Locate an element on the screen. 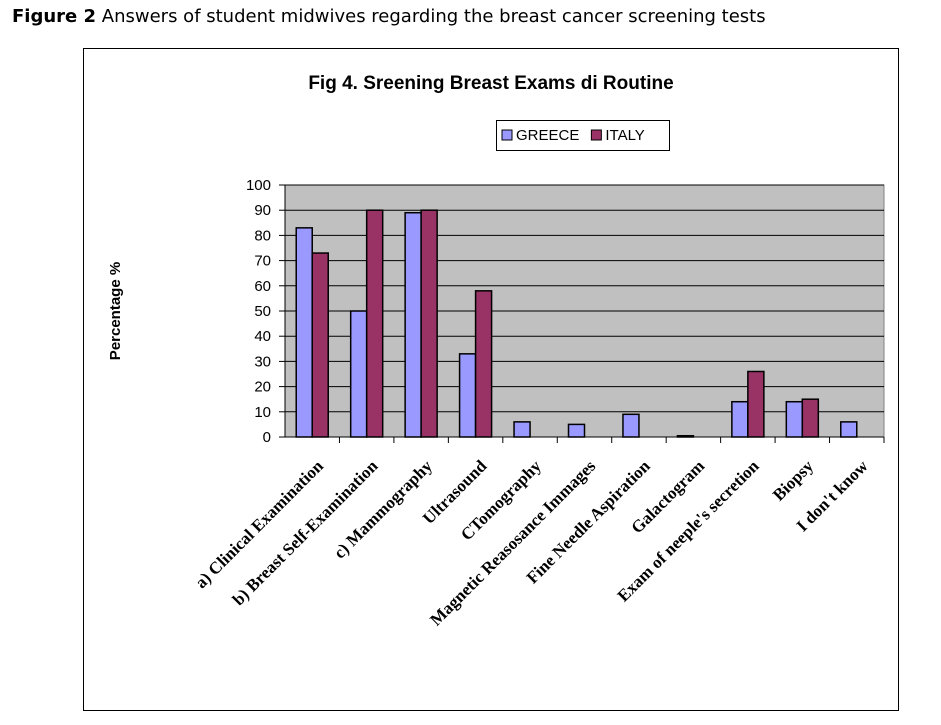 The image size is (941, 725). y-tick-label: 90 is located at coordinates (262, 210).